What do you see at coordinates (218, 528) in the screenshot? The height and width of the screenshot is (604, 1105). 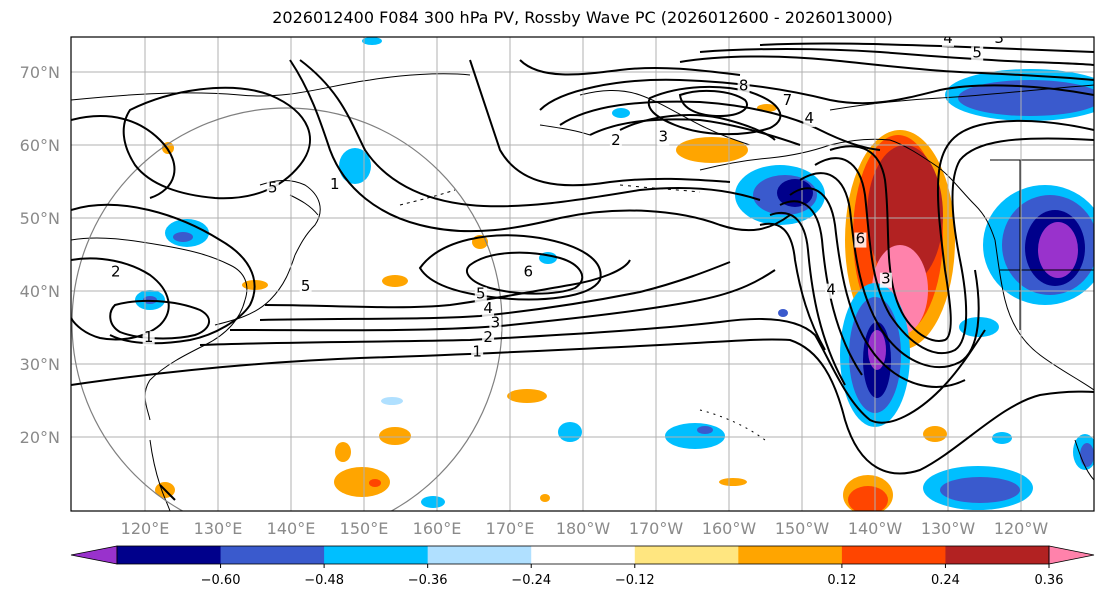 I see `lon-label: 130°E` at bounding box center [218, 528].